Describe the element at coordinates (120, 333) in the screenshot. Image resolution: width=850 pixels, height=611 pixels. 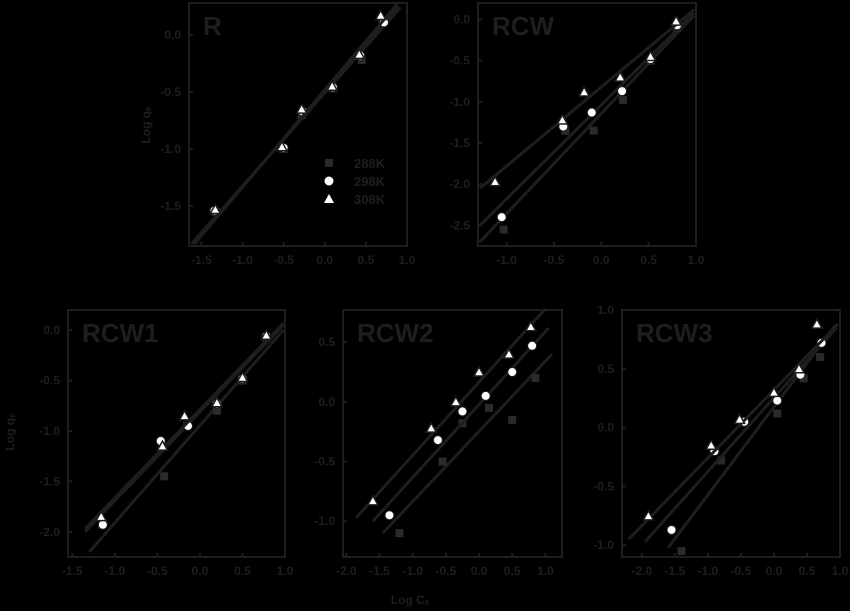
I see `panel-title: RCW1` at that location.